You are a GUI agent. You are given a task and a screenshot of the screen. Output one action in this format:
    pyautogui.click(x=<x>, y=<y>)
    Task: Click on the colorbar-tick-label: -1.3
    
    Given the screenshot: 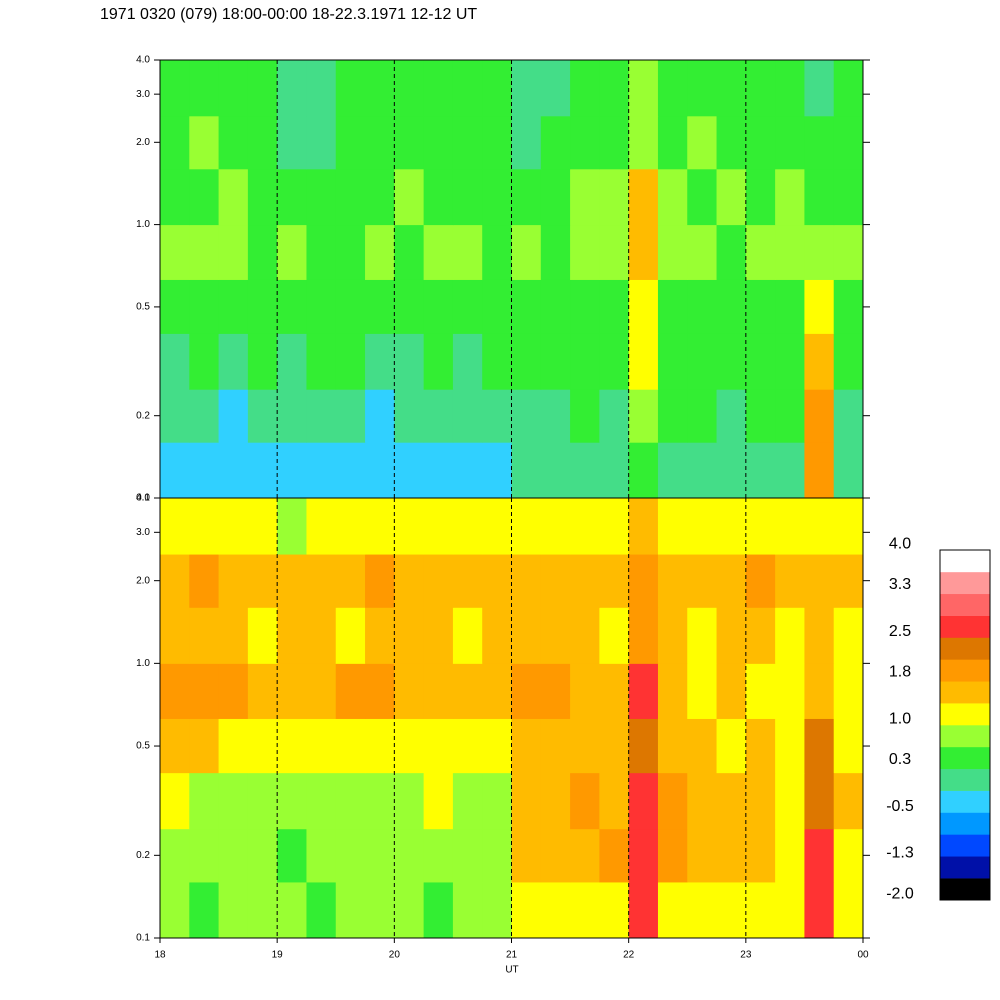 What is the action you would take?
    pyautogui.click(x=900, y=853)
    